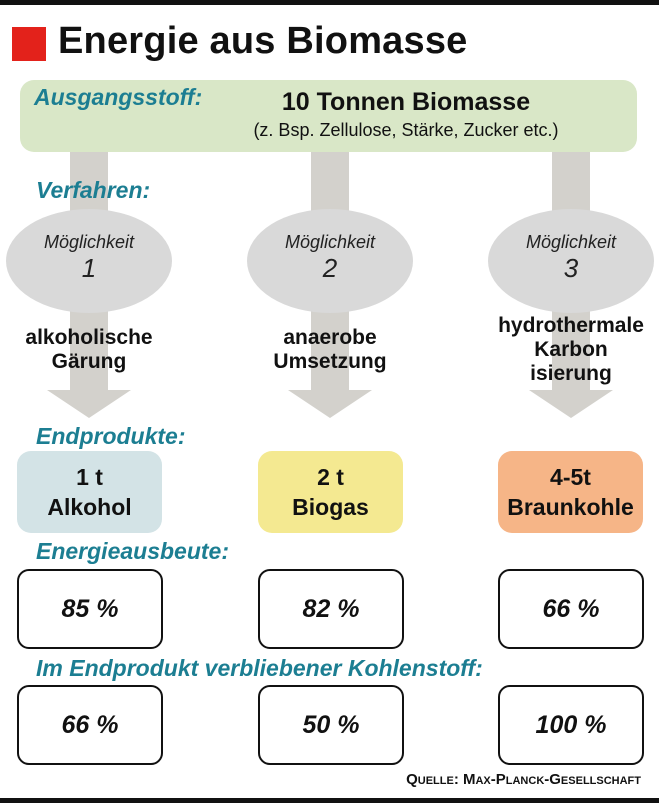 Image resolution: width=659 pixels, height=803 pixels. Describe the element at coordinates (29, 44) in the screenshot. I see `title-square-icon` at that location.